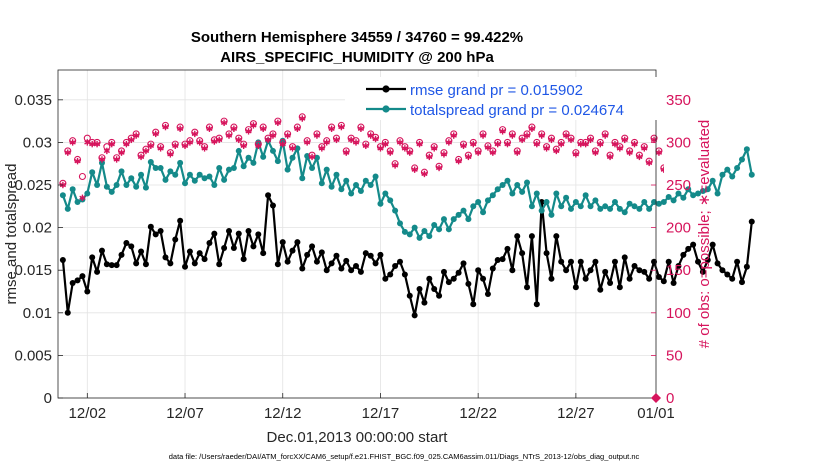 The width and height of the screenshot is (830, 470). I want to click on legend-label-totalspread: totalspread grand pr = 0.024674, so click(517, 110).